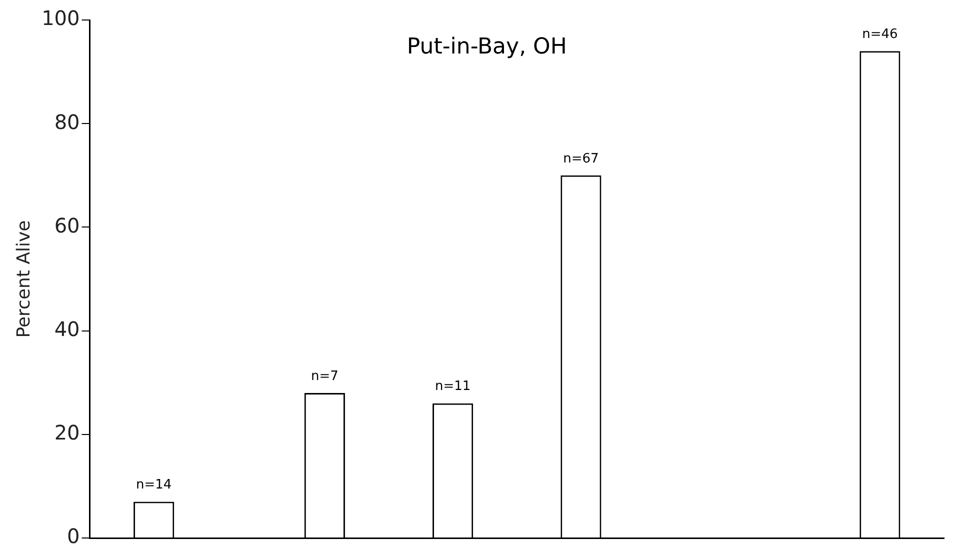 This screenshot has width=956, height=552. What do you see at coordinates (23, 279) in the screenshot?
I see `y-axis-title: Percent Alive` at bounding box center [23, 279].